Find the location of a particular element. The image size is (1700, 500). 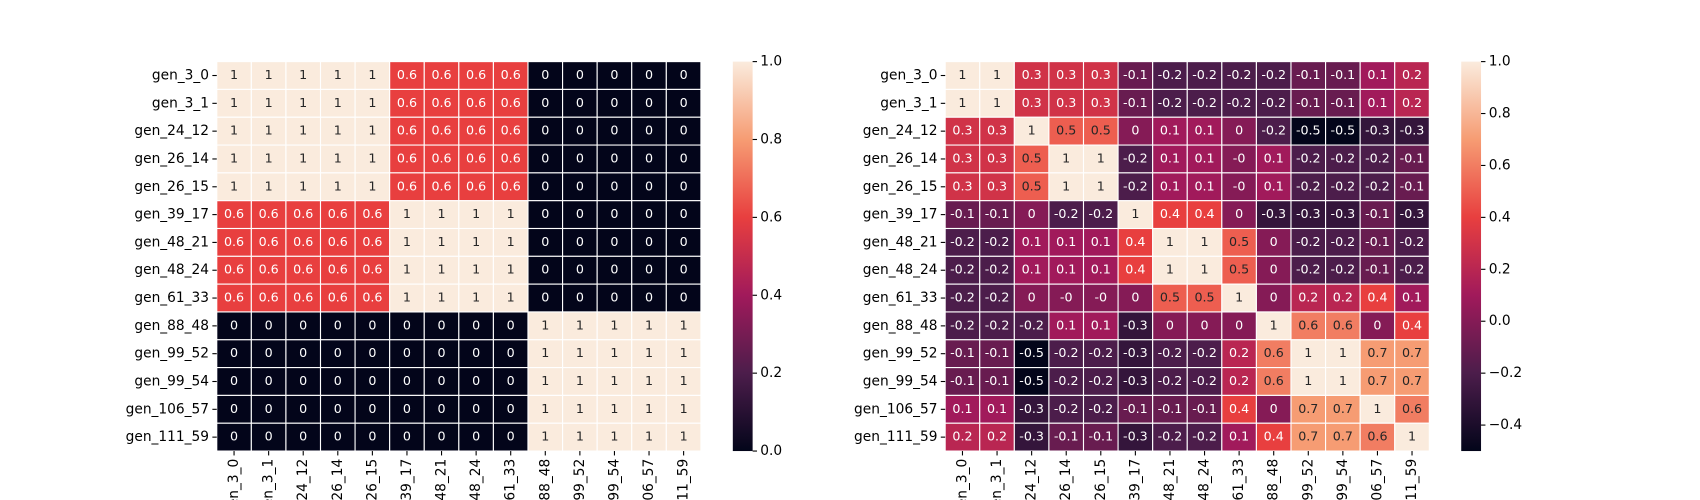

y-tick-label: gen_99_52 is located at coordinates (900, 354).